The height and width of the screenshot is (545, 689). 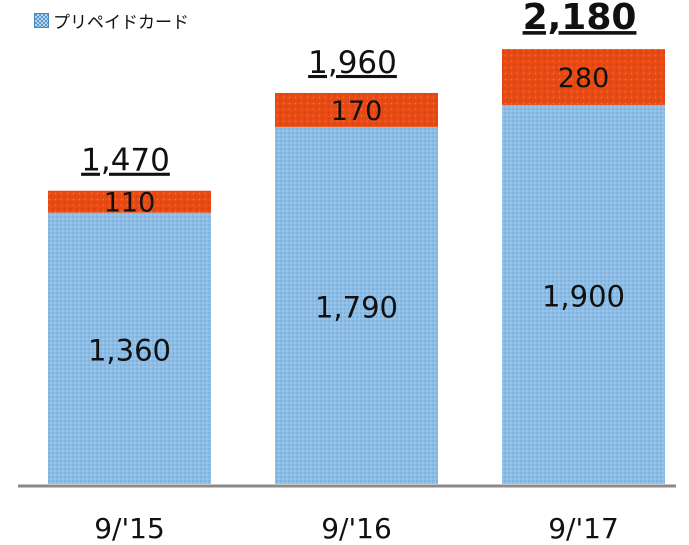 I want to click on total-label-1: 1,960, so click(x=352, y=63).